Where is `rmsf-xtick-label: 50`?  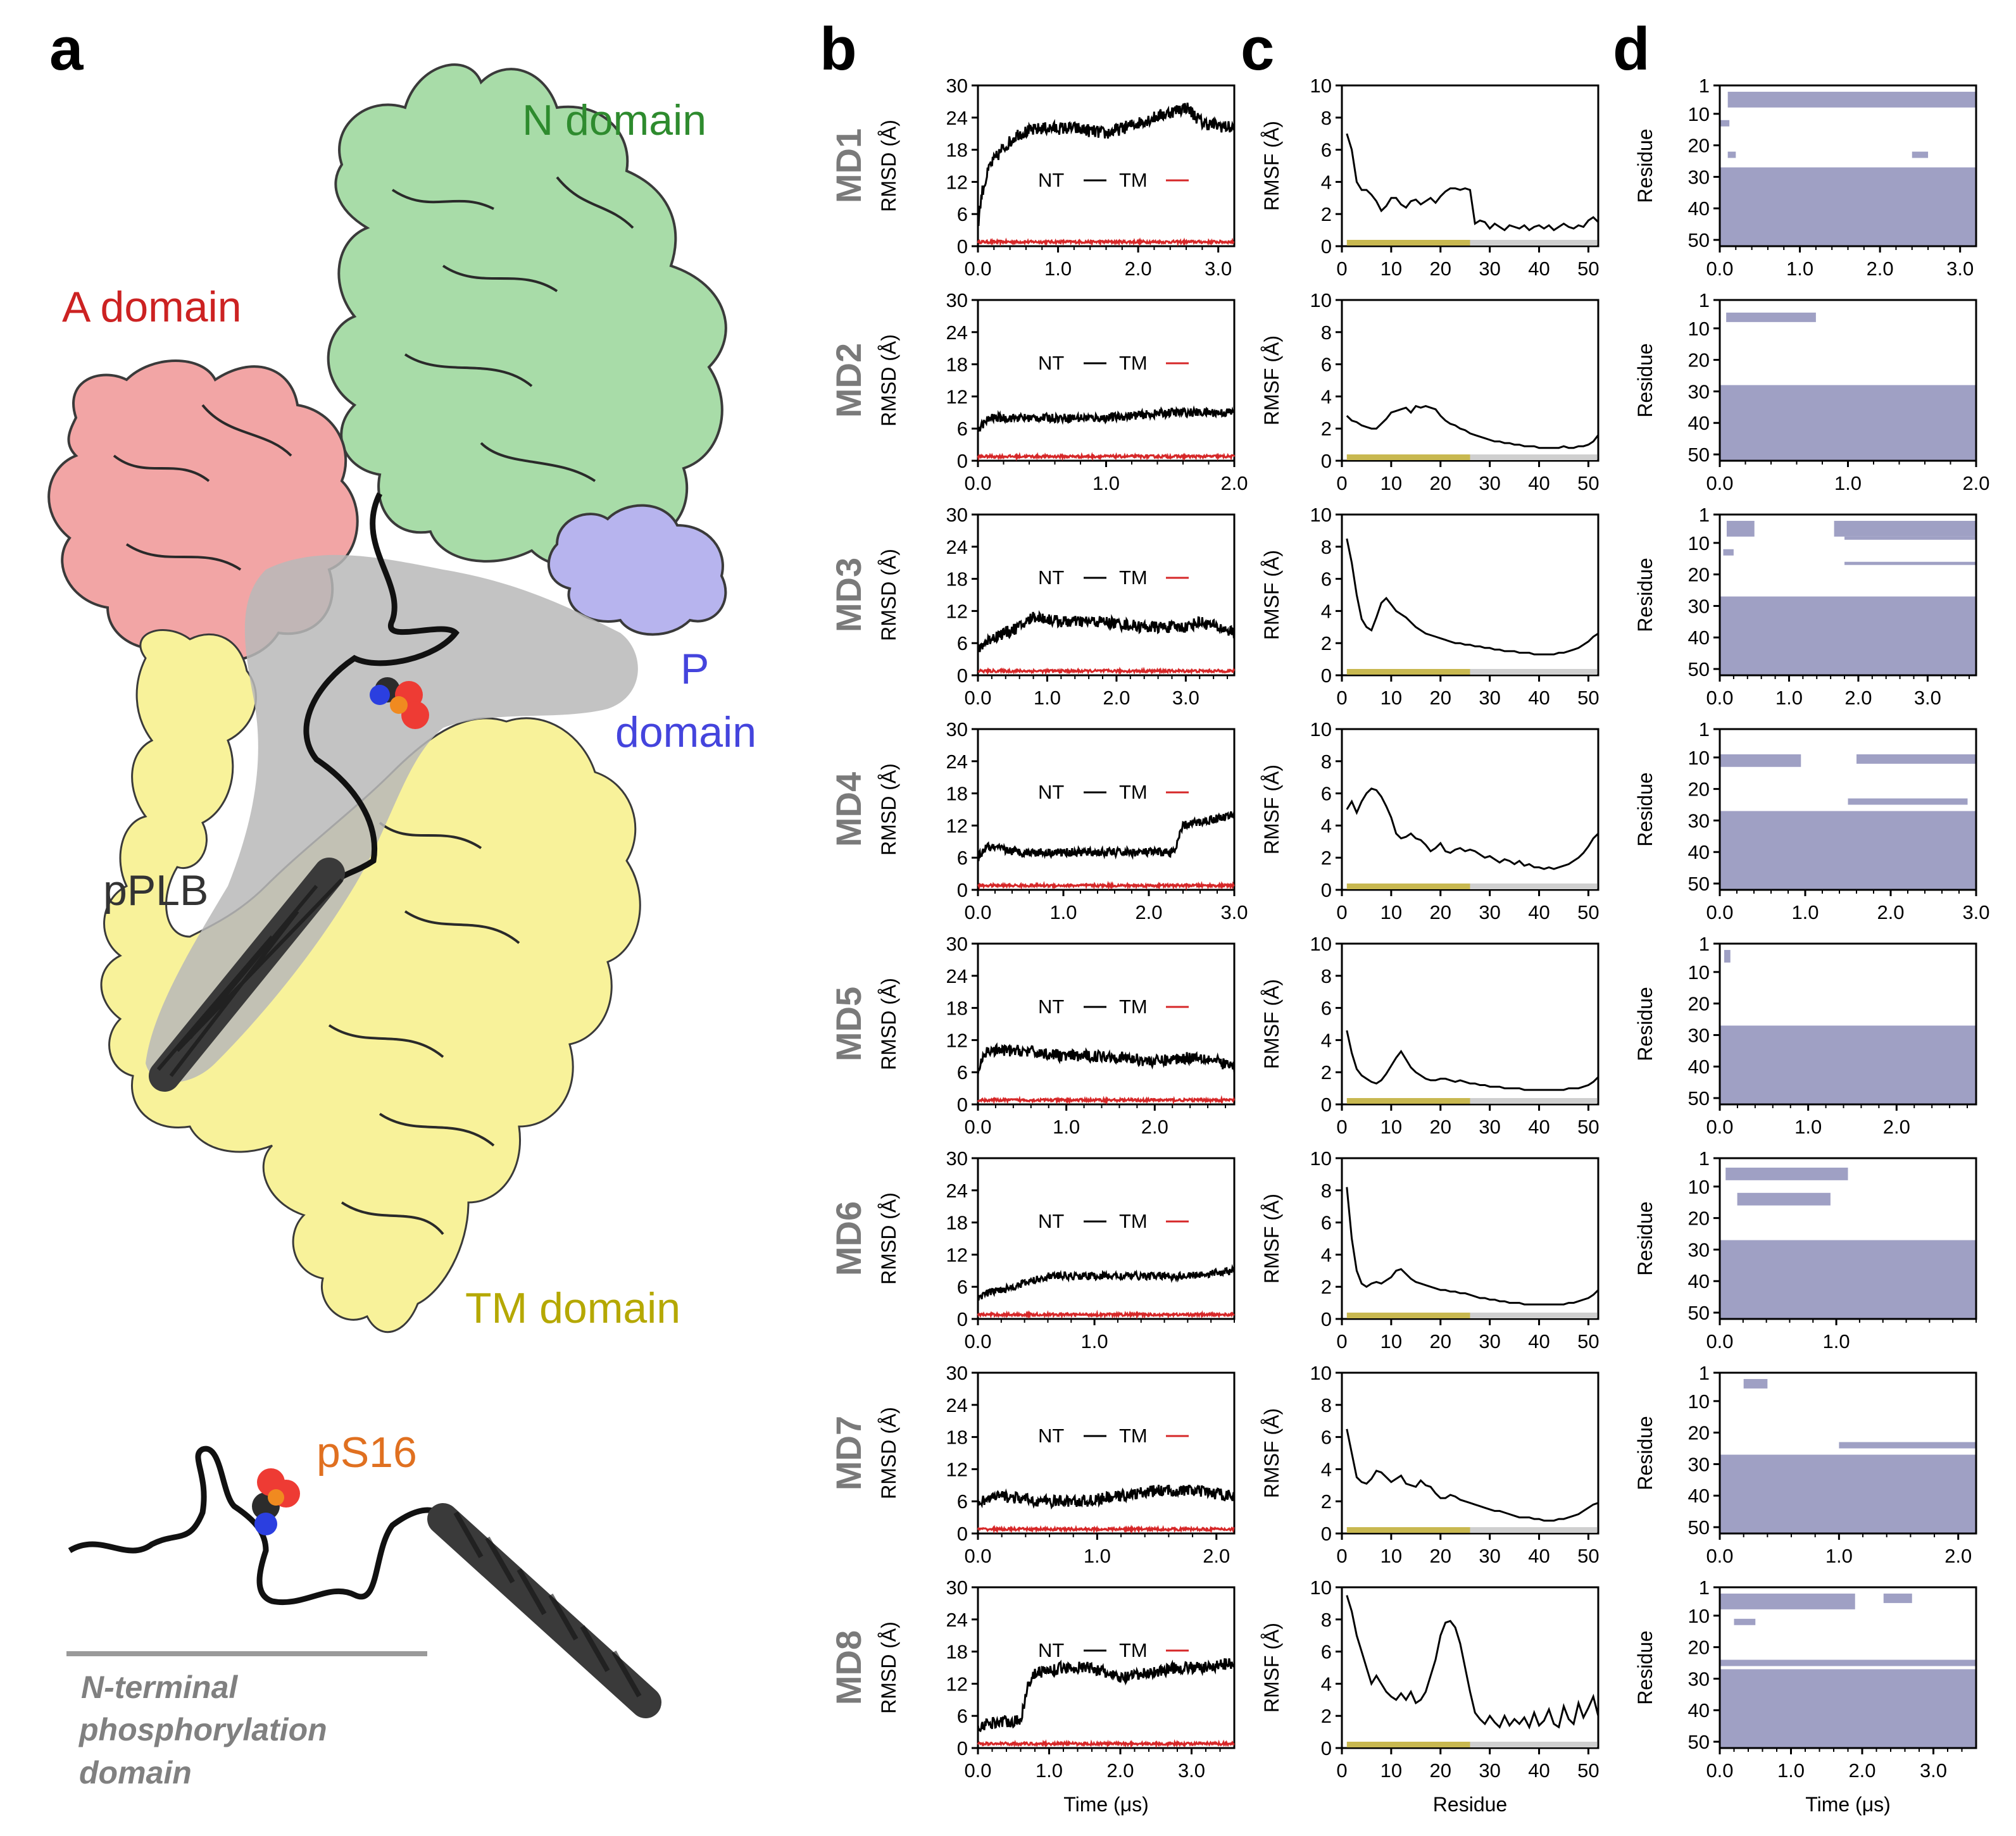 rmsf-xtick-label: 50 is located at coordinates (1588, 1770).